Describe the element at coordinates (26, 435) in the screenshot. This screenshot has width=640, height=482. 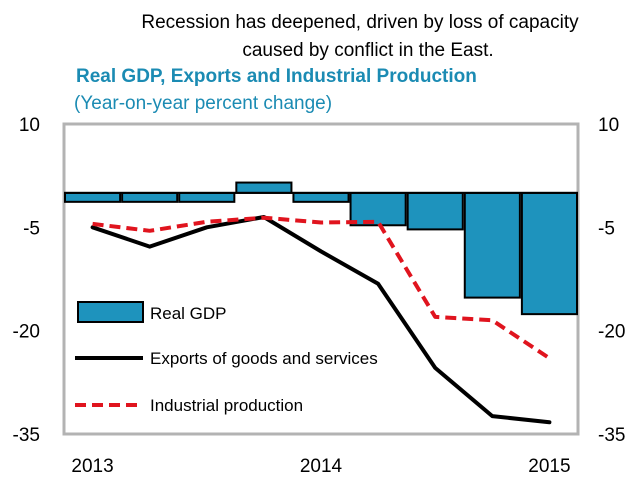
I see `y-tick-label-left: -35` at that location.